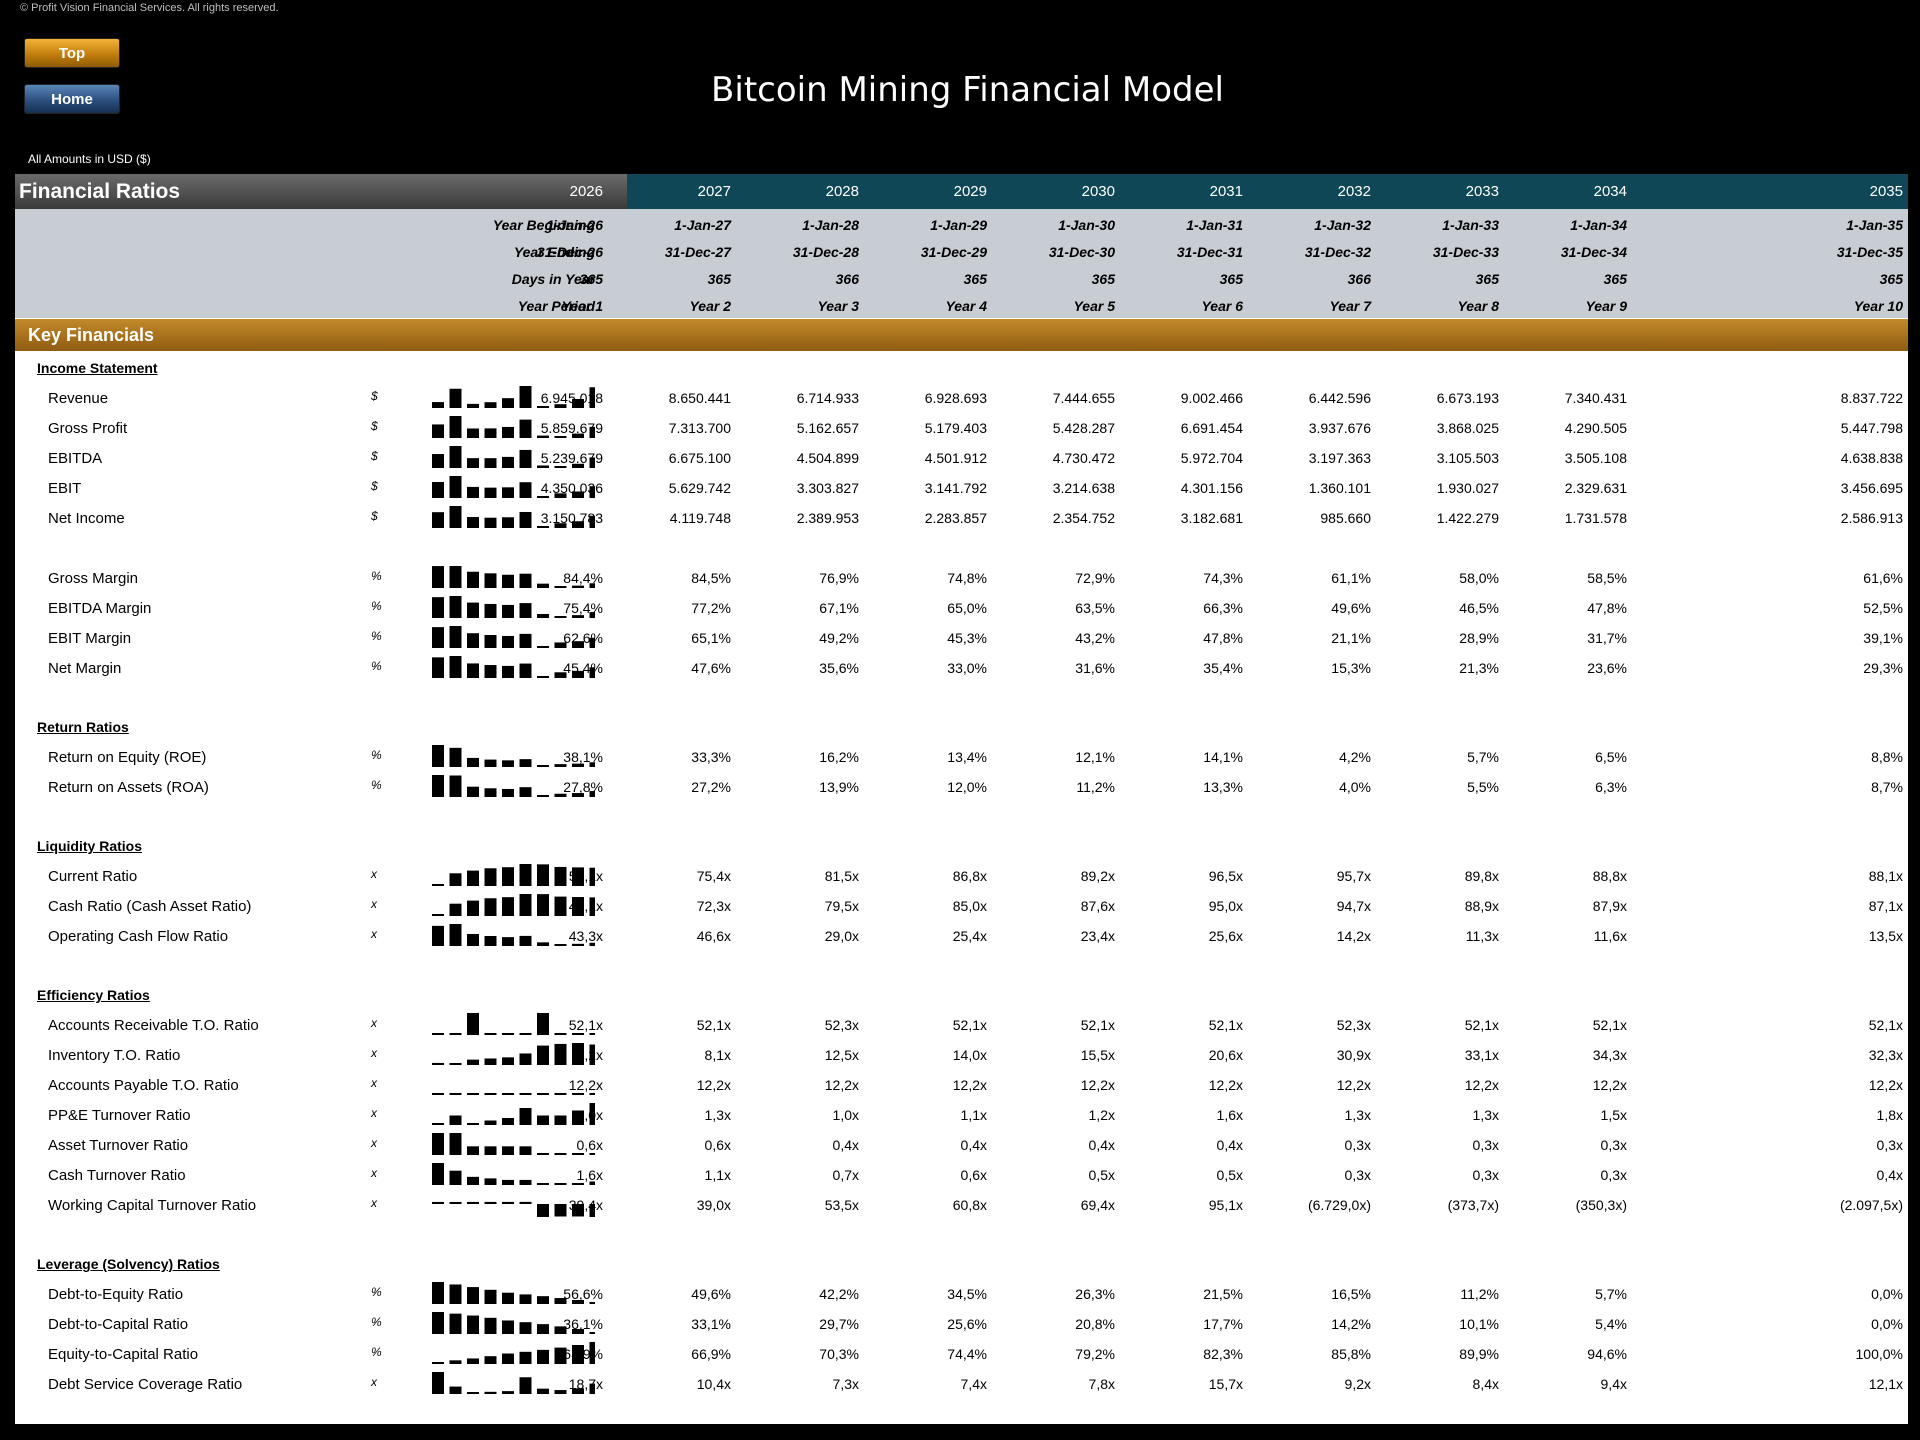  What do you see at coordinates (571, 428) in the screenshot?
I see `ratio-value: 5.859.679` at bounding box center [571, 428].